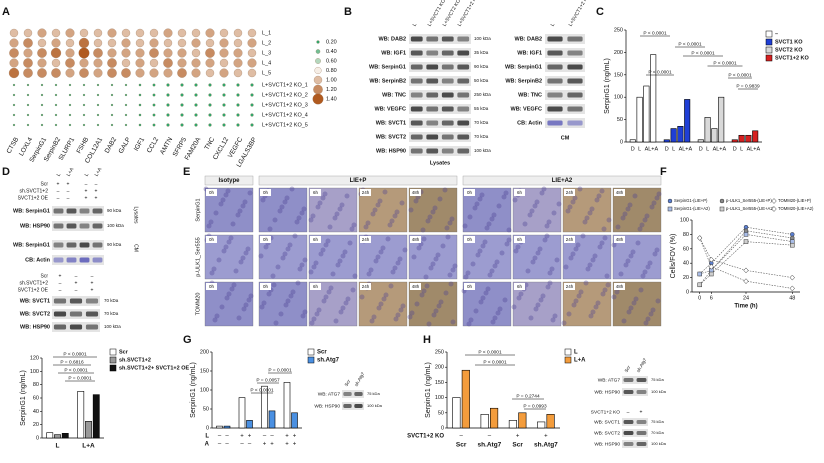  What do you see at coordinates (329, 394) in the screenshot?
I see `blot-label: WB: ATG7` at bounding box center [329, 394].